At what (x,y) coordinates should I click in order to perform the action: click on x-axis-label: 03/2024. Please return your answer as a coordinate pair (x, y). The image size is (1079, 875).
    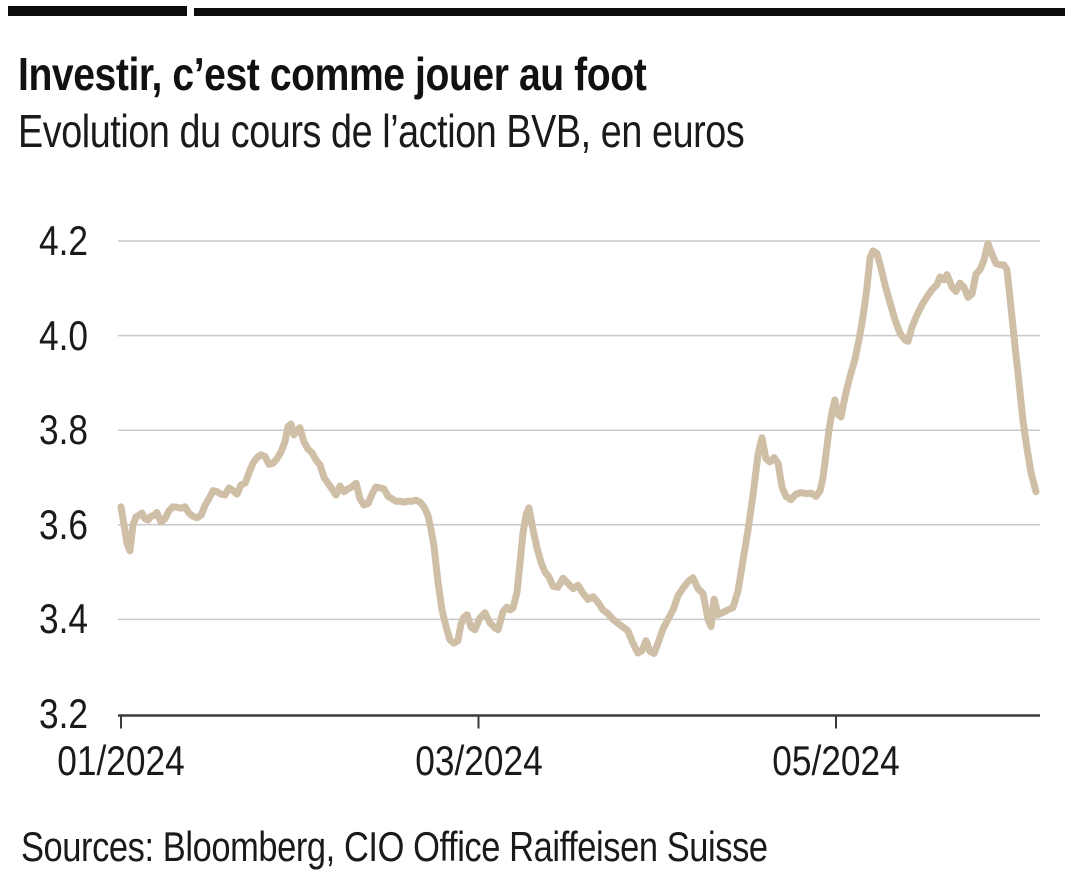
    Looking at the image, I should click on (478, 760).